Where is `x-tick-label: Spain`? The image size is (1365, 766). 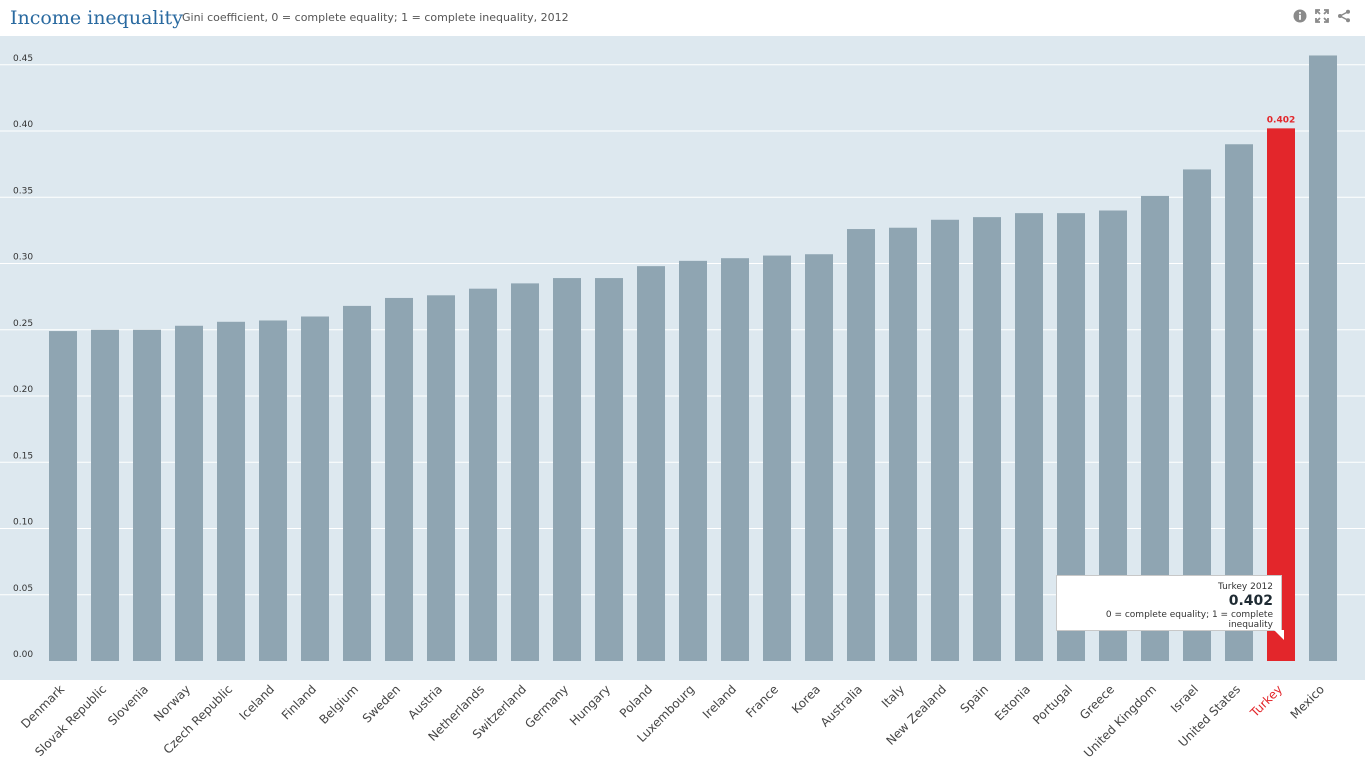 x-tick-label: Spain is located at coordinates (975, 699).